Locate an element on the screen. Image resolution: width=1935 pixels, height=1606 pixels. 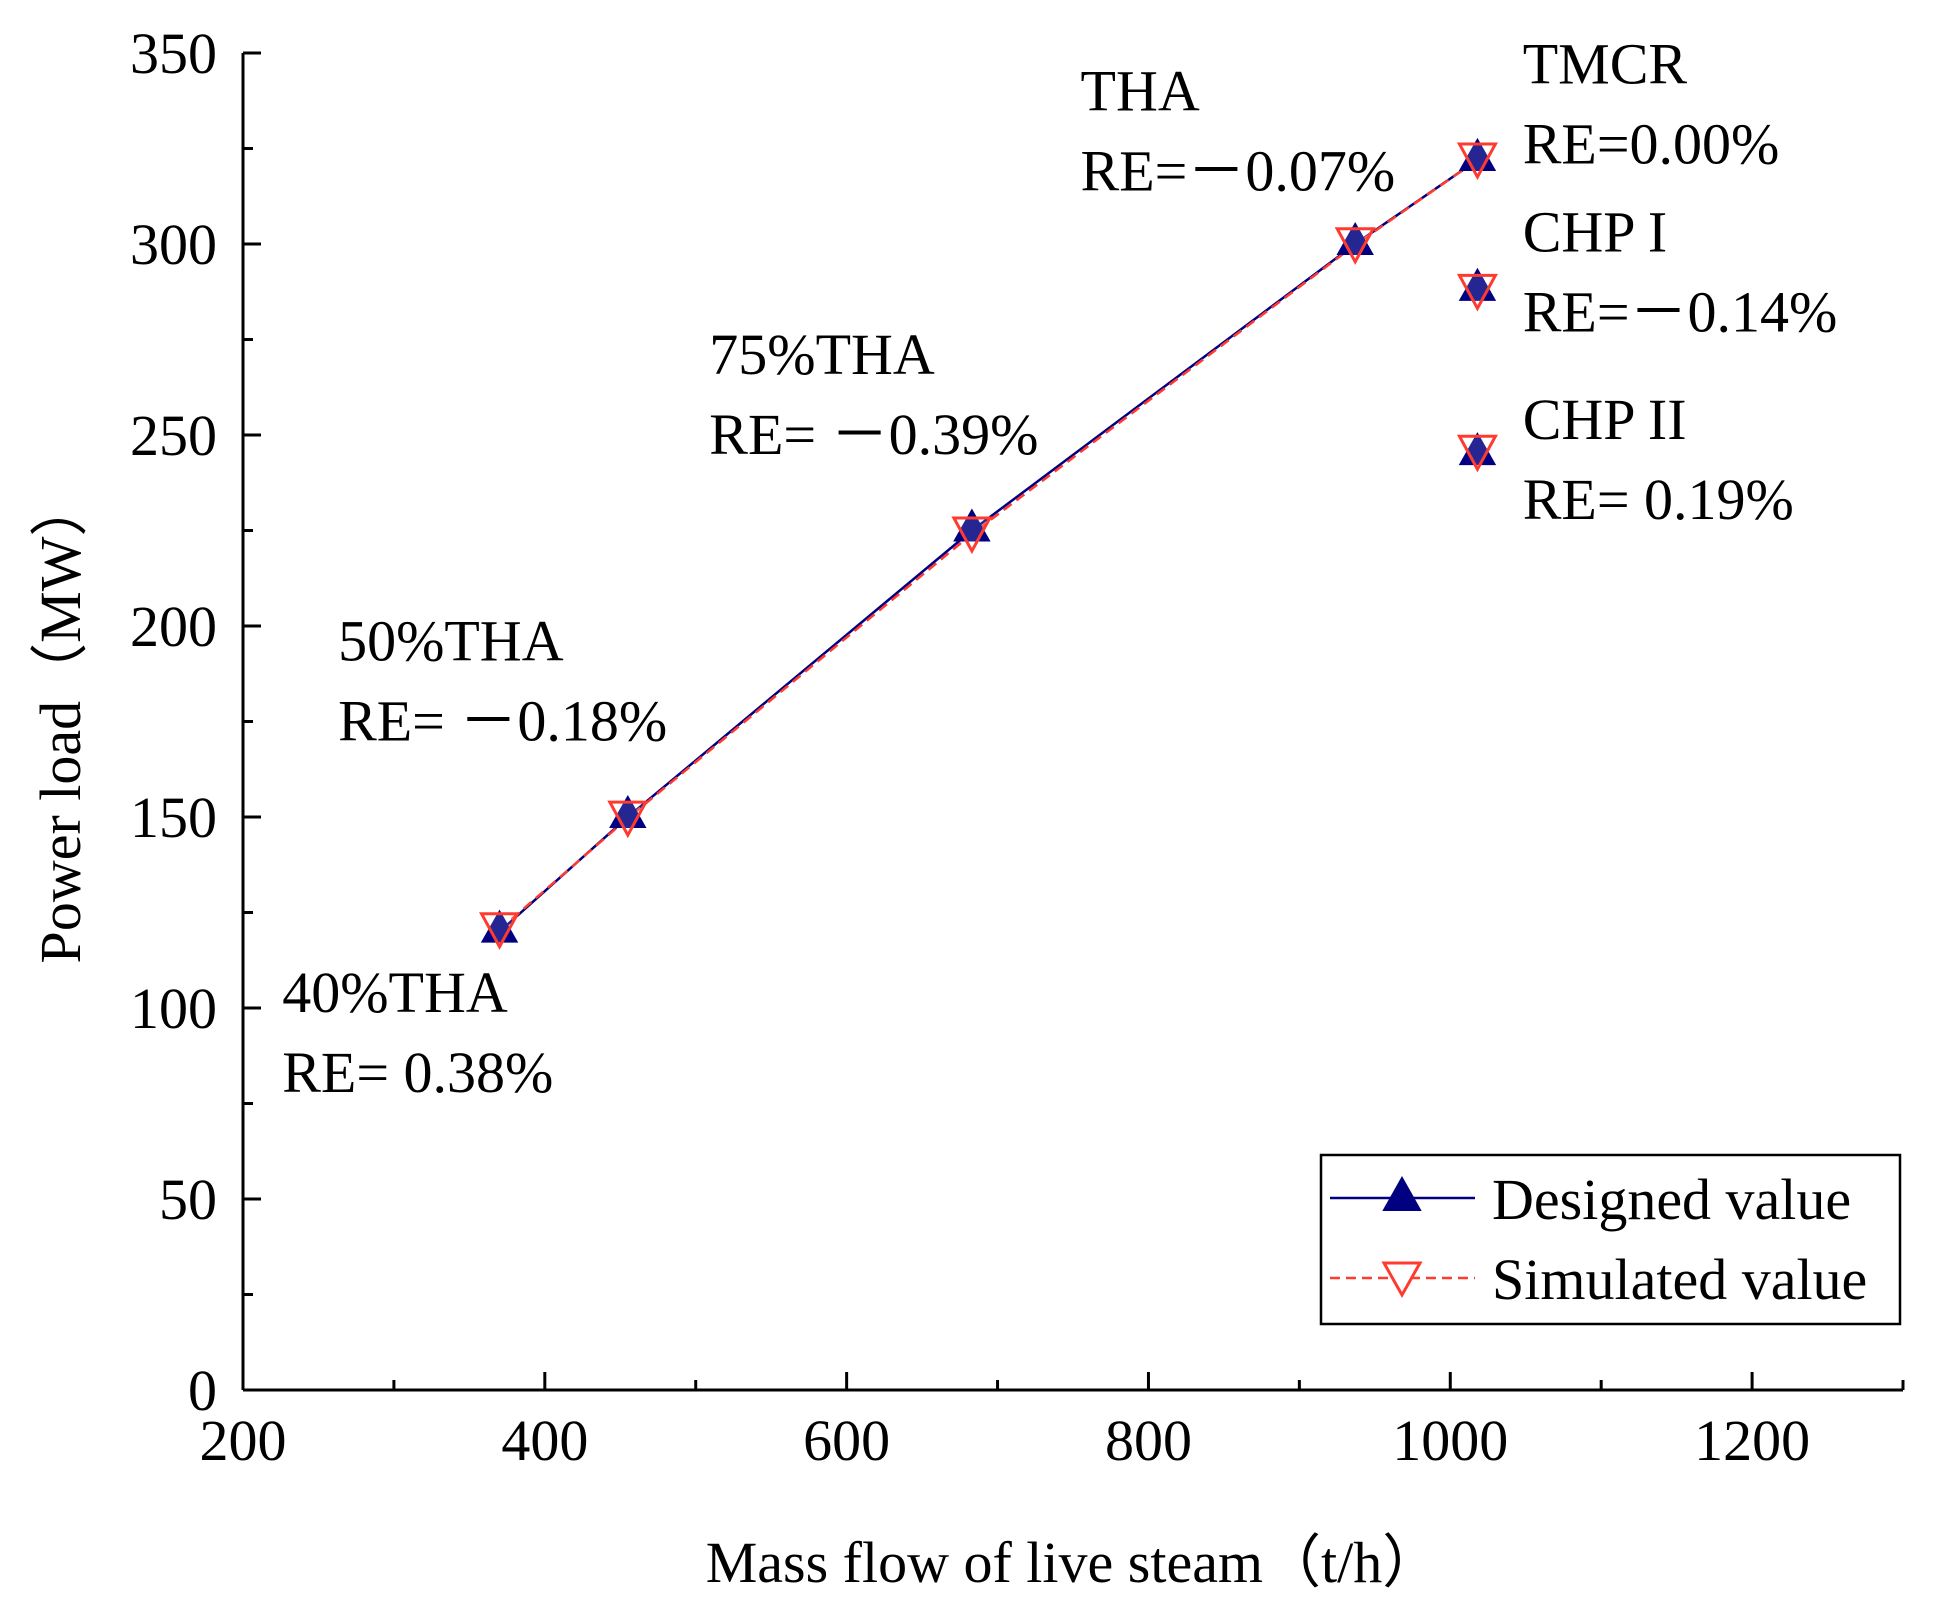
annotation-chp2-condition: CHP II is located at coordinates (1605, 419).